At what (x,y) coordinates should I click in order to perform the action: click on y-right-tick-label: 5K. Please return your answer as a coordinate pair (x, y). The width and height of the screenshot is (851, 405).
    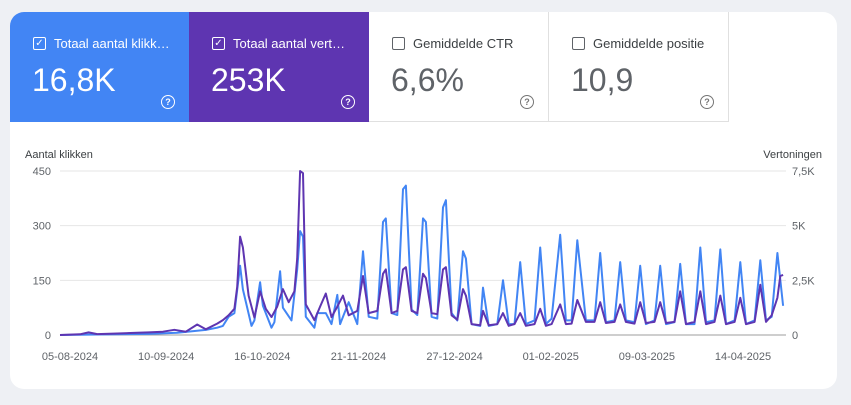
    Looking at the image, I should click on (799, 227).